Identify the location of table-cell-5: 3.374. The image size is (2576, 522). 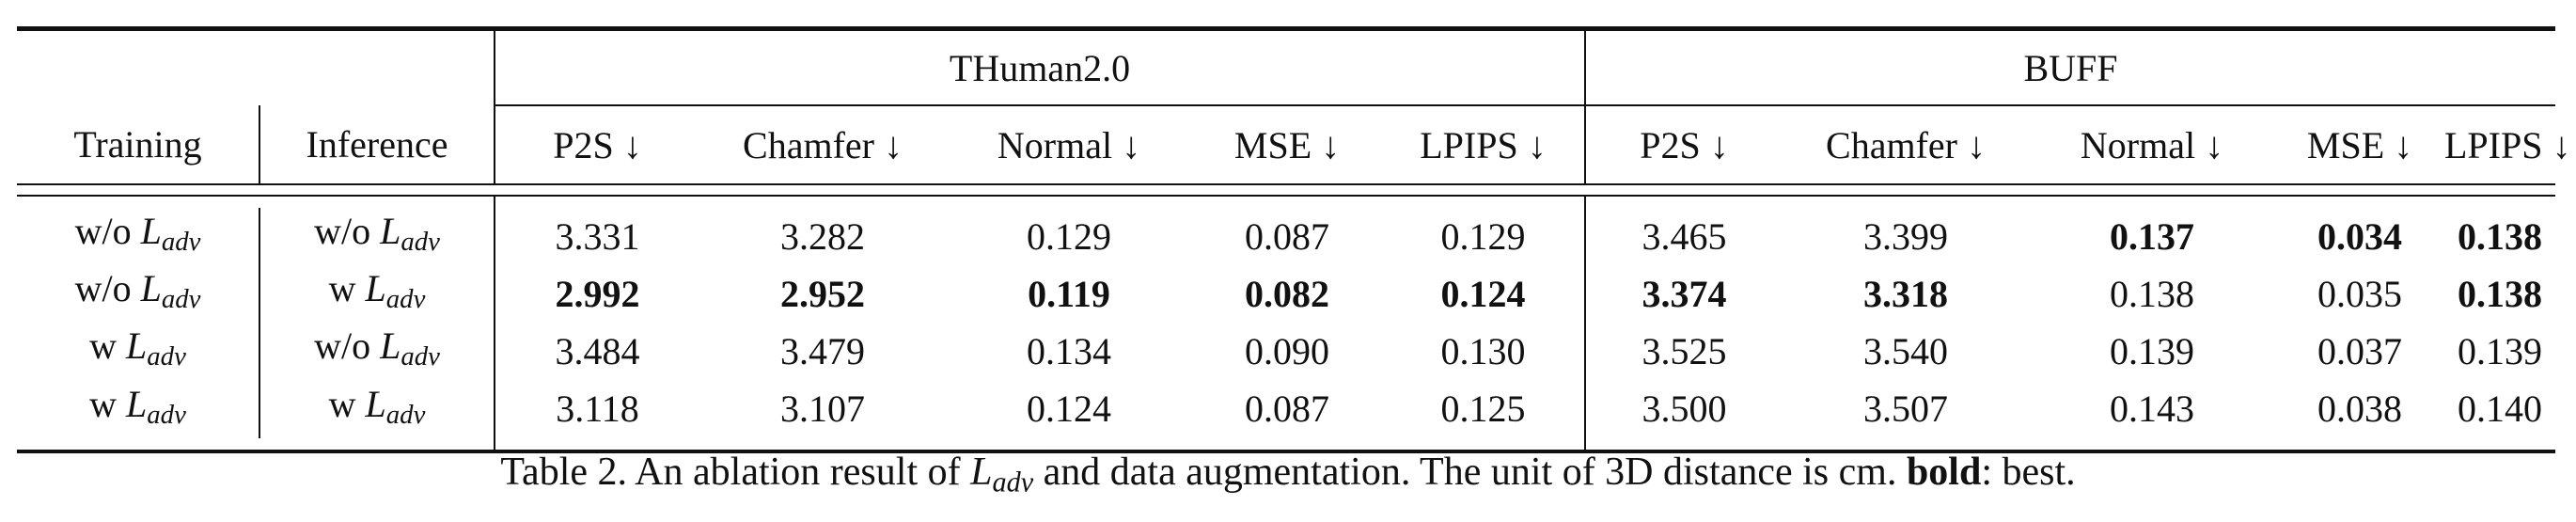
(1684, 295).